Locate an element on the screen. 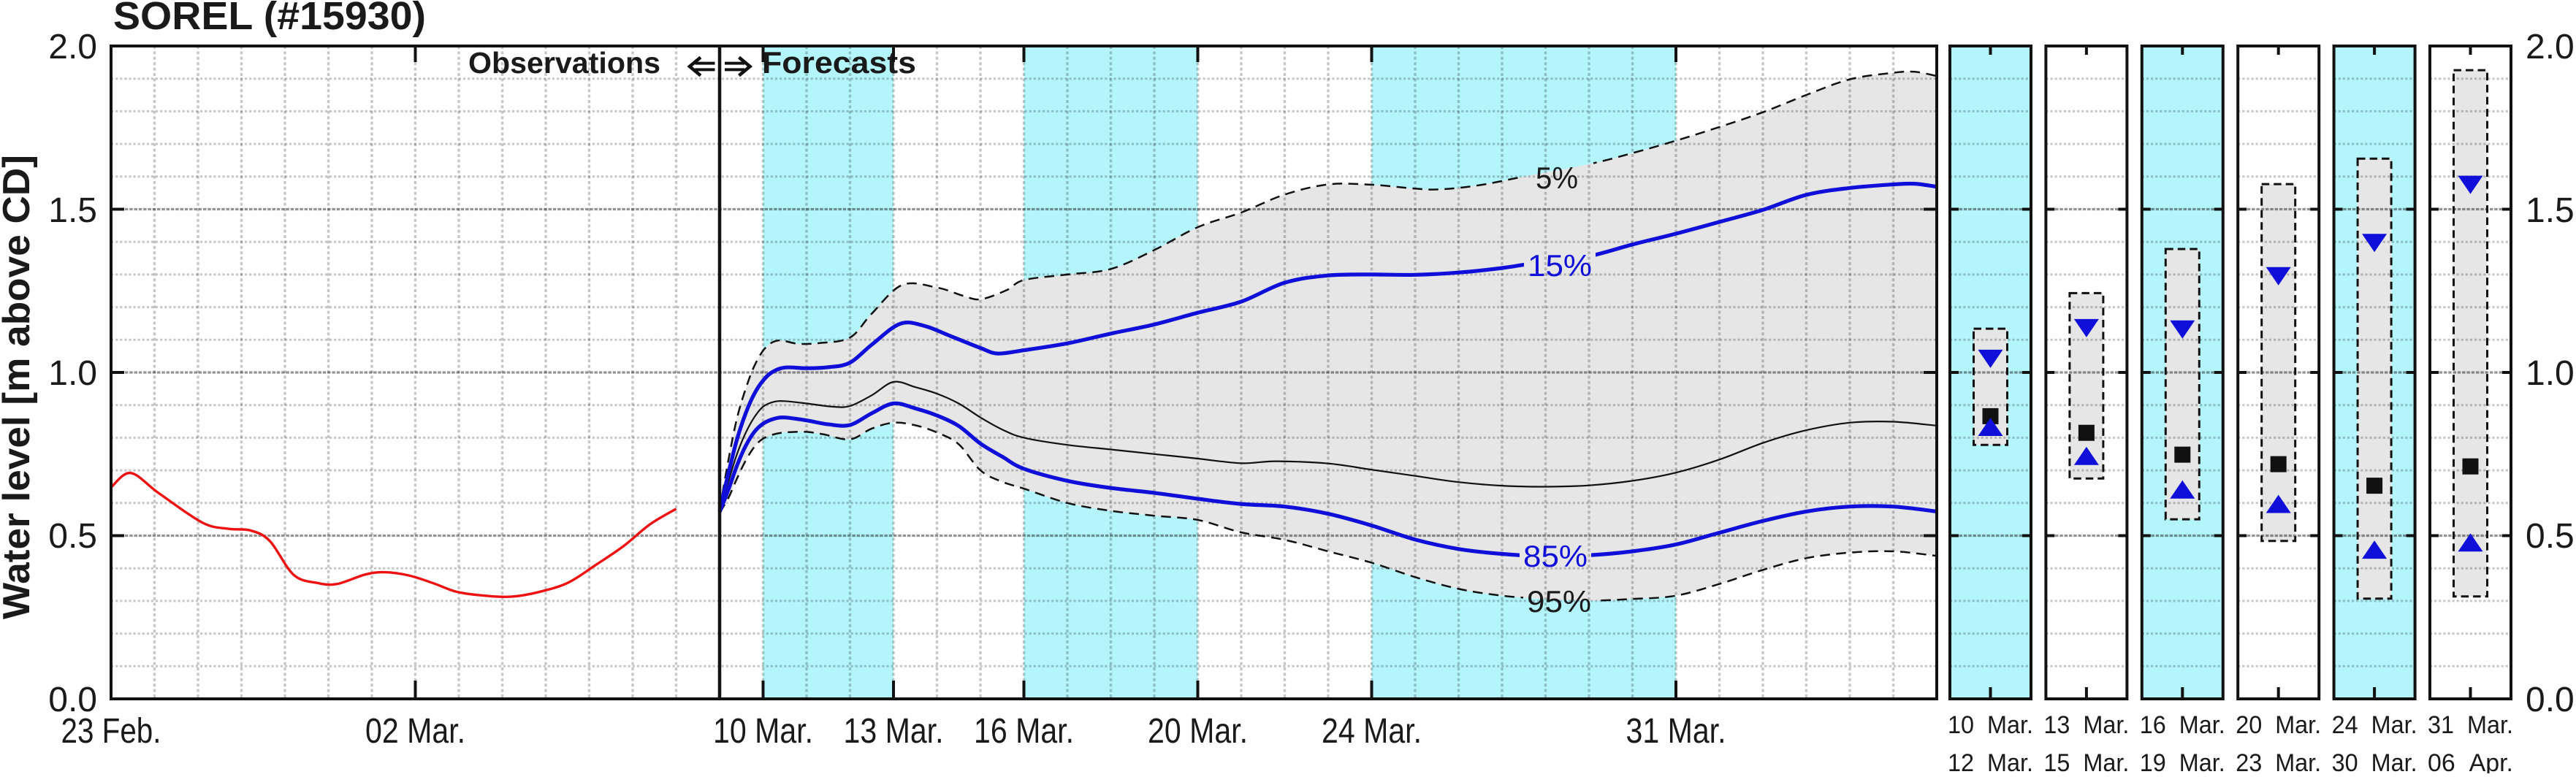 This screenshot has width=2576, height=777. svg-text: 12 Mar. is located at coordinates (1990, 761).